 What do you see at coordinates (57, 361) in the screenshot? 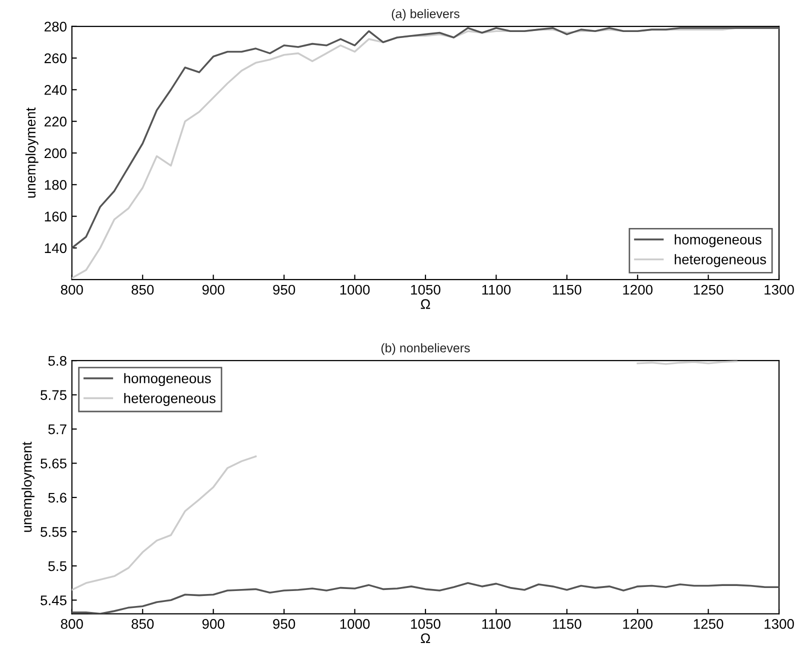
I see `y-tick-label: 5.8` at bounding box center [57, 361].